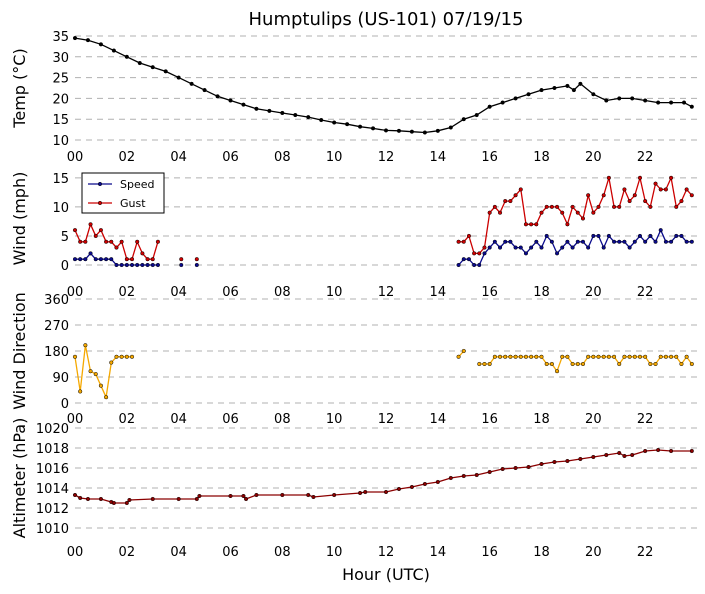 The width and height of the screenshot is (705, 594). I want to click on y-tick-label: 25, so click(60, 79).